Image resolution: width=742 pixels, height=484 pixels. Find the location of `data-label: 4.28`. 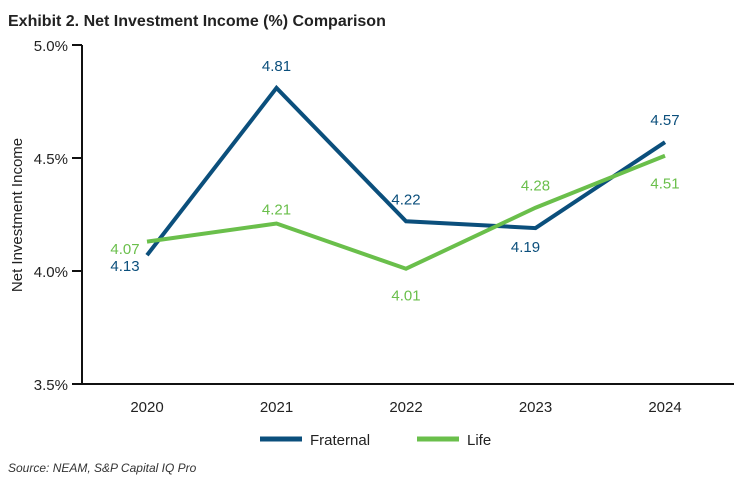

data-label: 4.28 is located at coordinates (535, 186).